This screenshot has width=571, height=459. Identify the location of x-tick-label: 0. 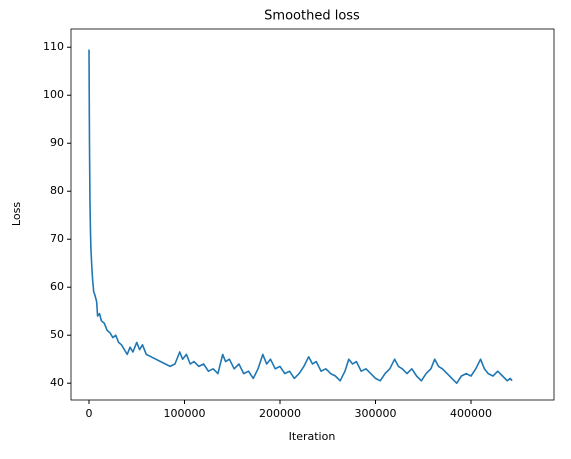
(89, 413).